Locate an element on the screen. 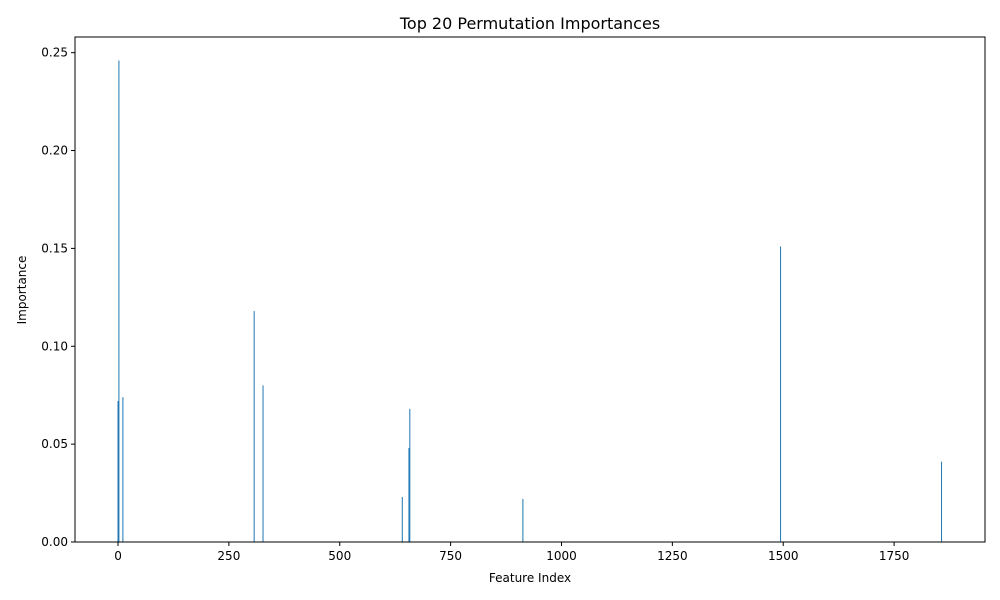  x-tick-label: 1250 is located at coordinates (672, 556).